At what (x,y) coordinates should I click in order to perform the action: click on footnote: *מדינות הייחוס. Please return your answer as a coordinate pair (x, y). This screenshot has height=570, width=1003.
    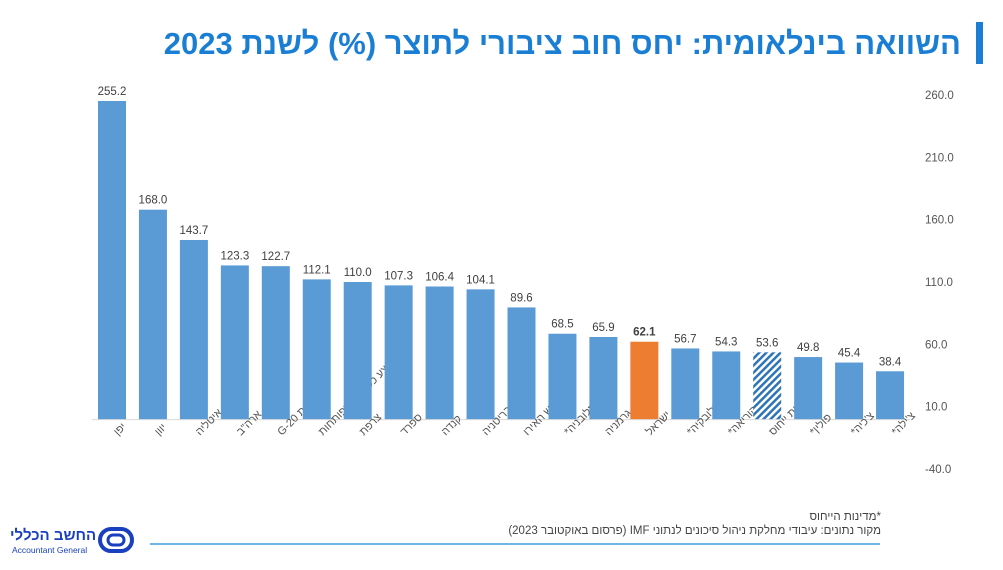
    Looking at the image, I should click on (845, 517).